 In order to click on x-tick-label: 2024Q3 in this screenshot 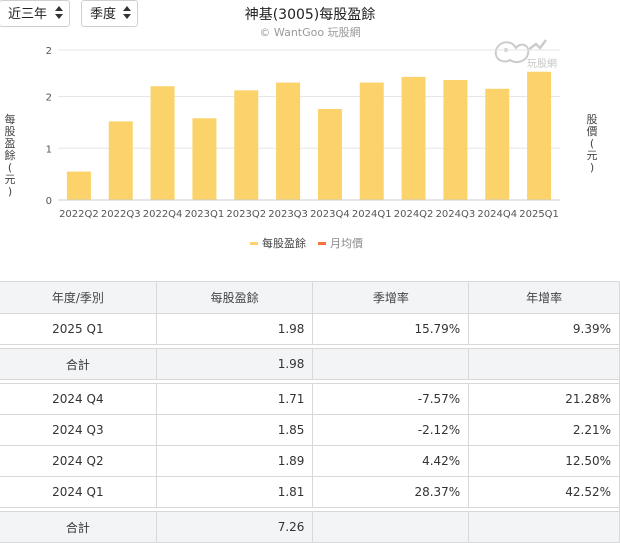, I will do `click(456, 214)`.